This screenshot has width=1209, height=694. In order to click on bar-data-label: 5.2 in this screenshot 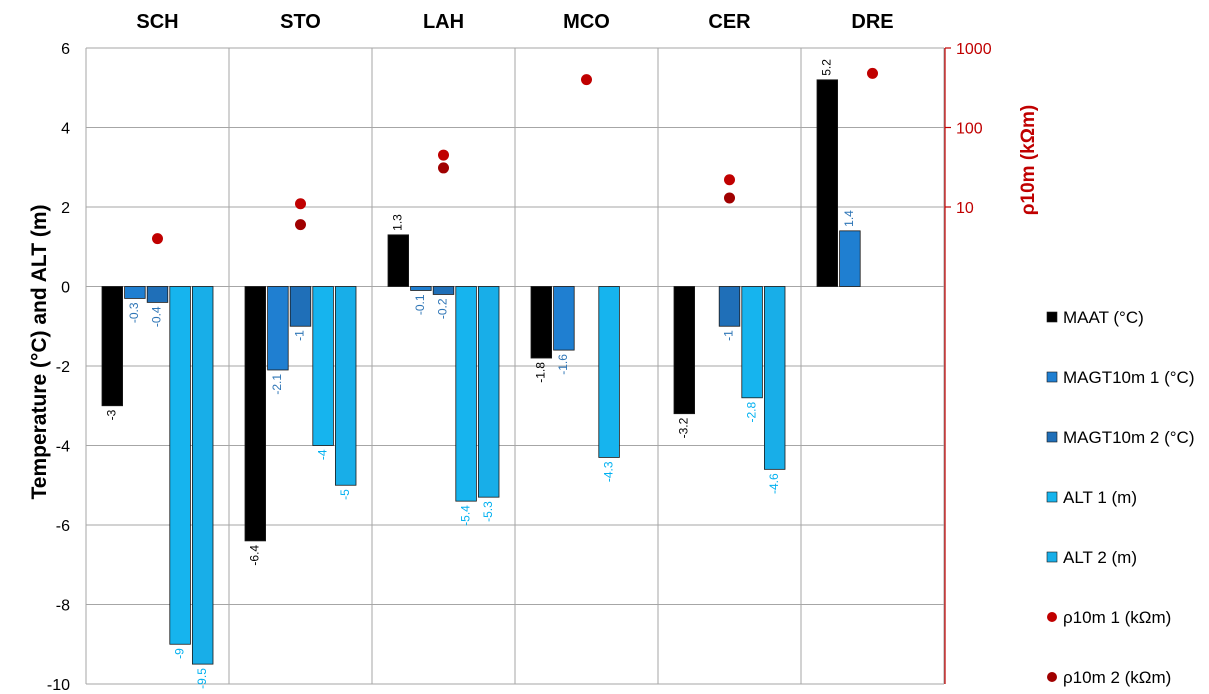, I will do `click(826, 67)`.